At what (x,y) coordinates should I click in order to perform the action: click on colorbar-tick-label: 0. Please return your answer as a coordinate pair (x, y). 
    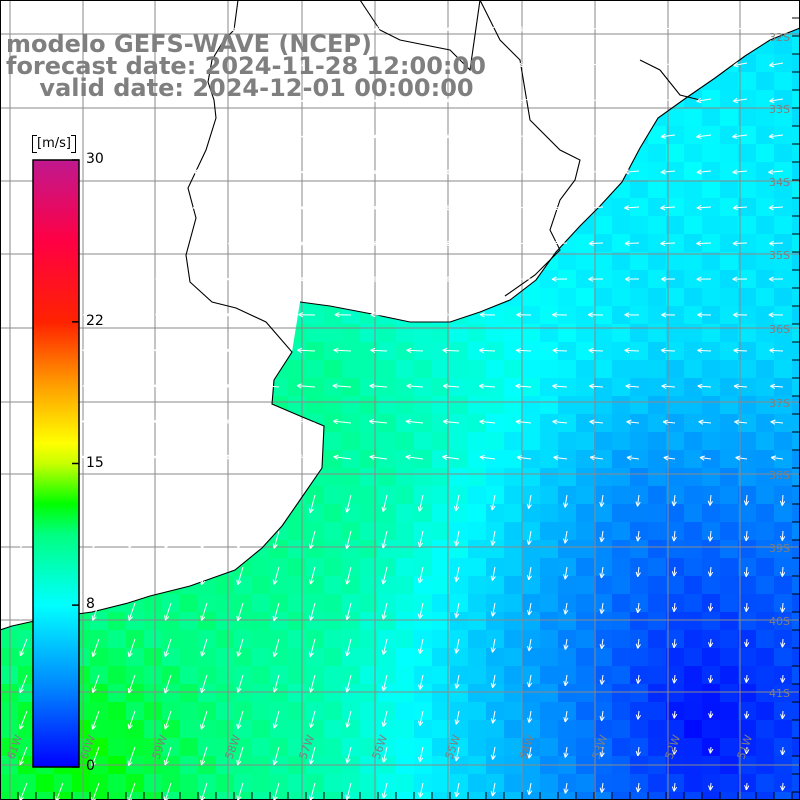
    Looking at the image, I should click on (90, 766).